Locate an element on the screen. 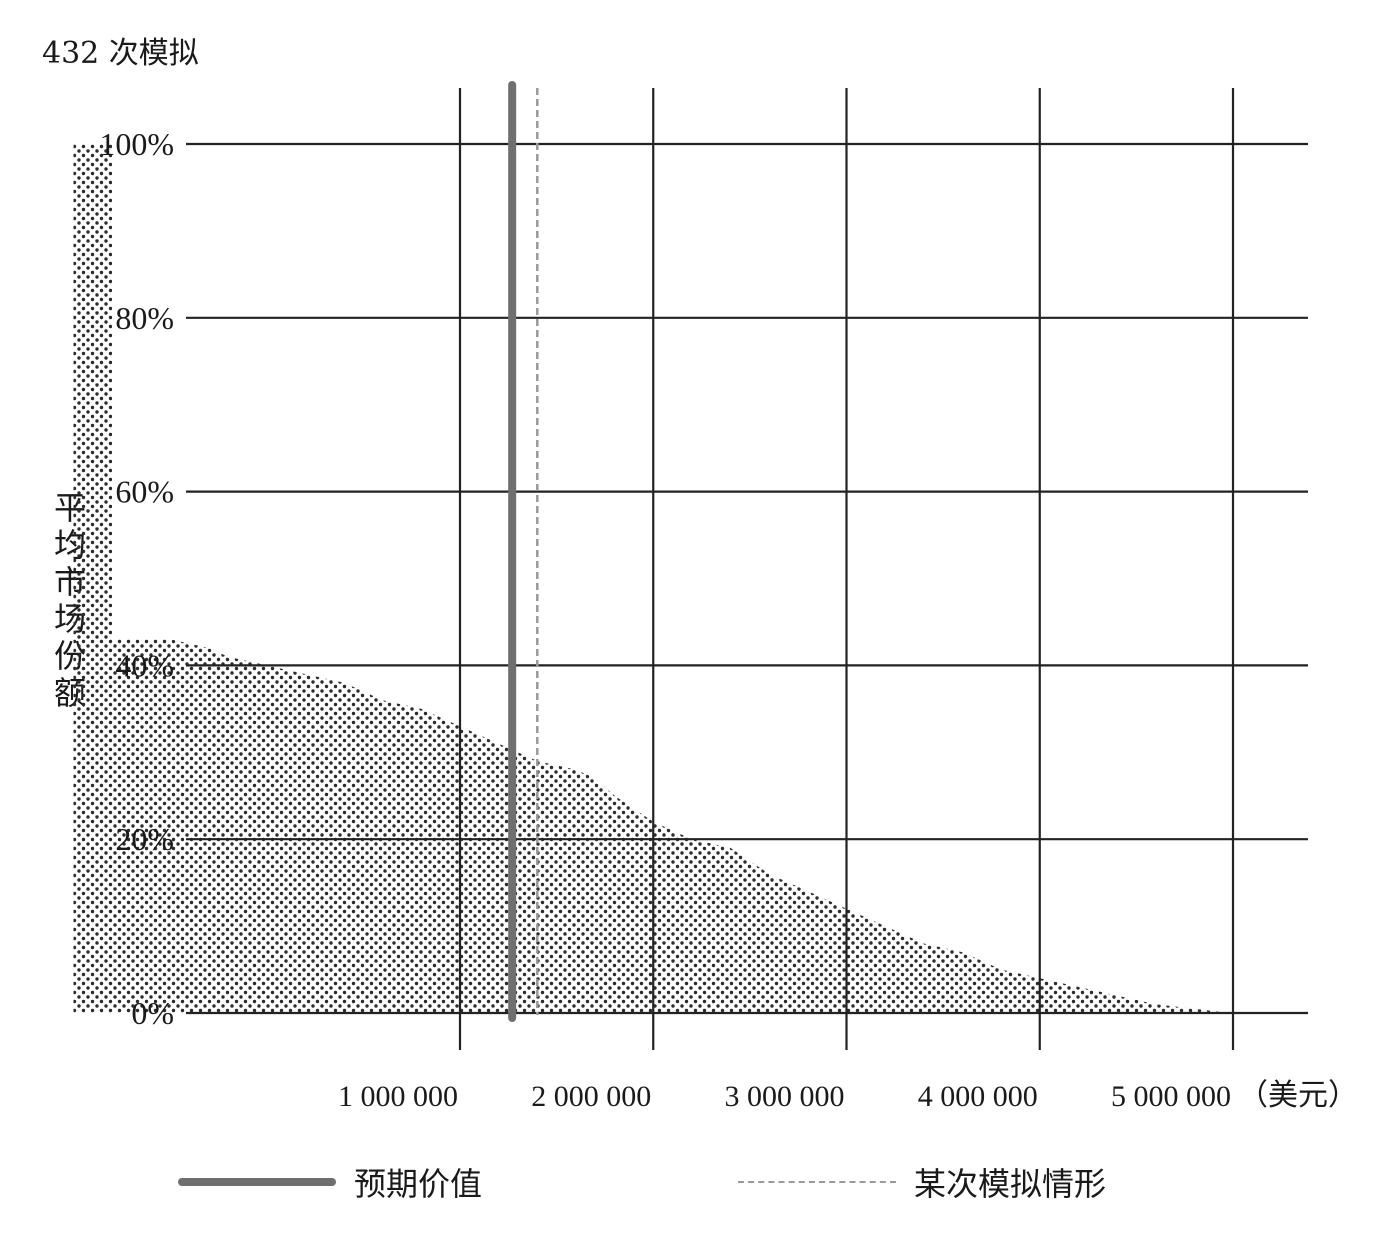 This screenshot has width=1392, height=1237. legend-expected-value: 预期价值 is located at coordinates (330, 1182).